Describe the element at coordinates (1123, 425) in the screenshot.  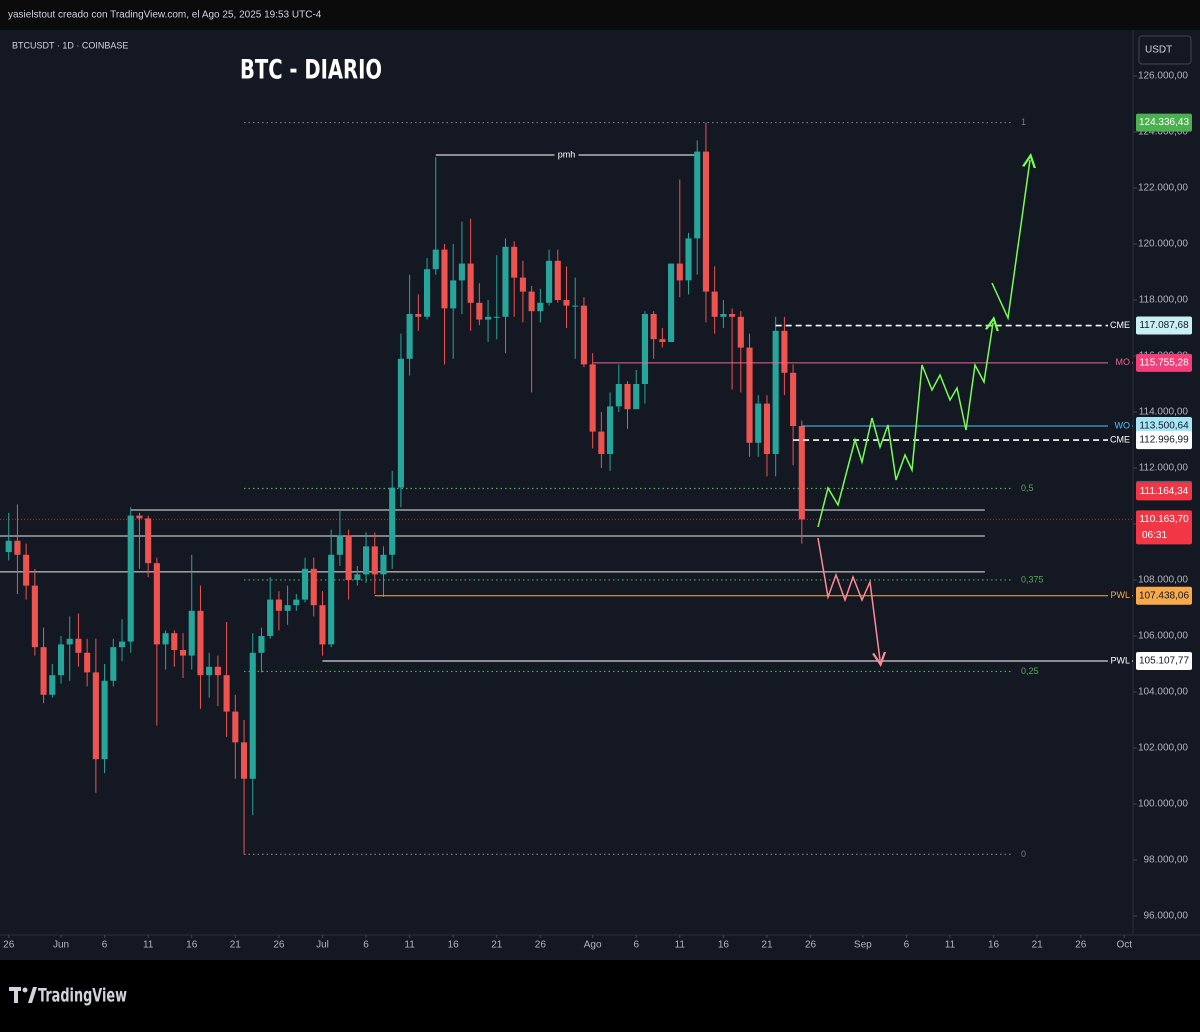
I see `level-name: WO` at that location.